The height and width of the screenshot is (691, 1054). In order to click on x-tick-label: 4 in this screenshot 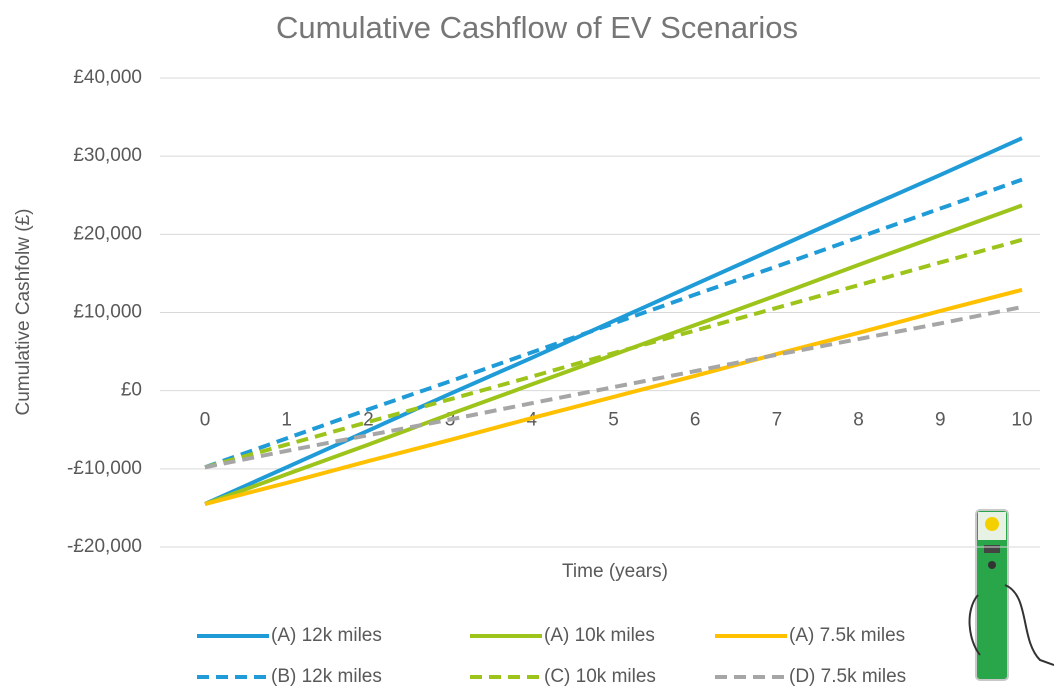, I will do `click(532, 420)`.